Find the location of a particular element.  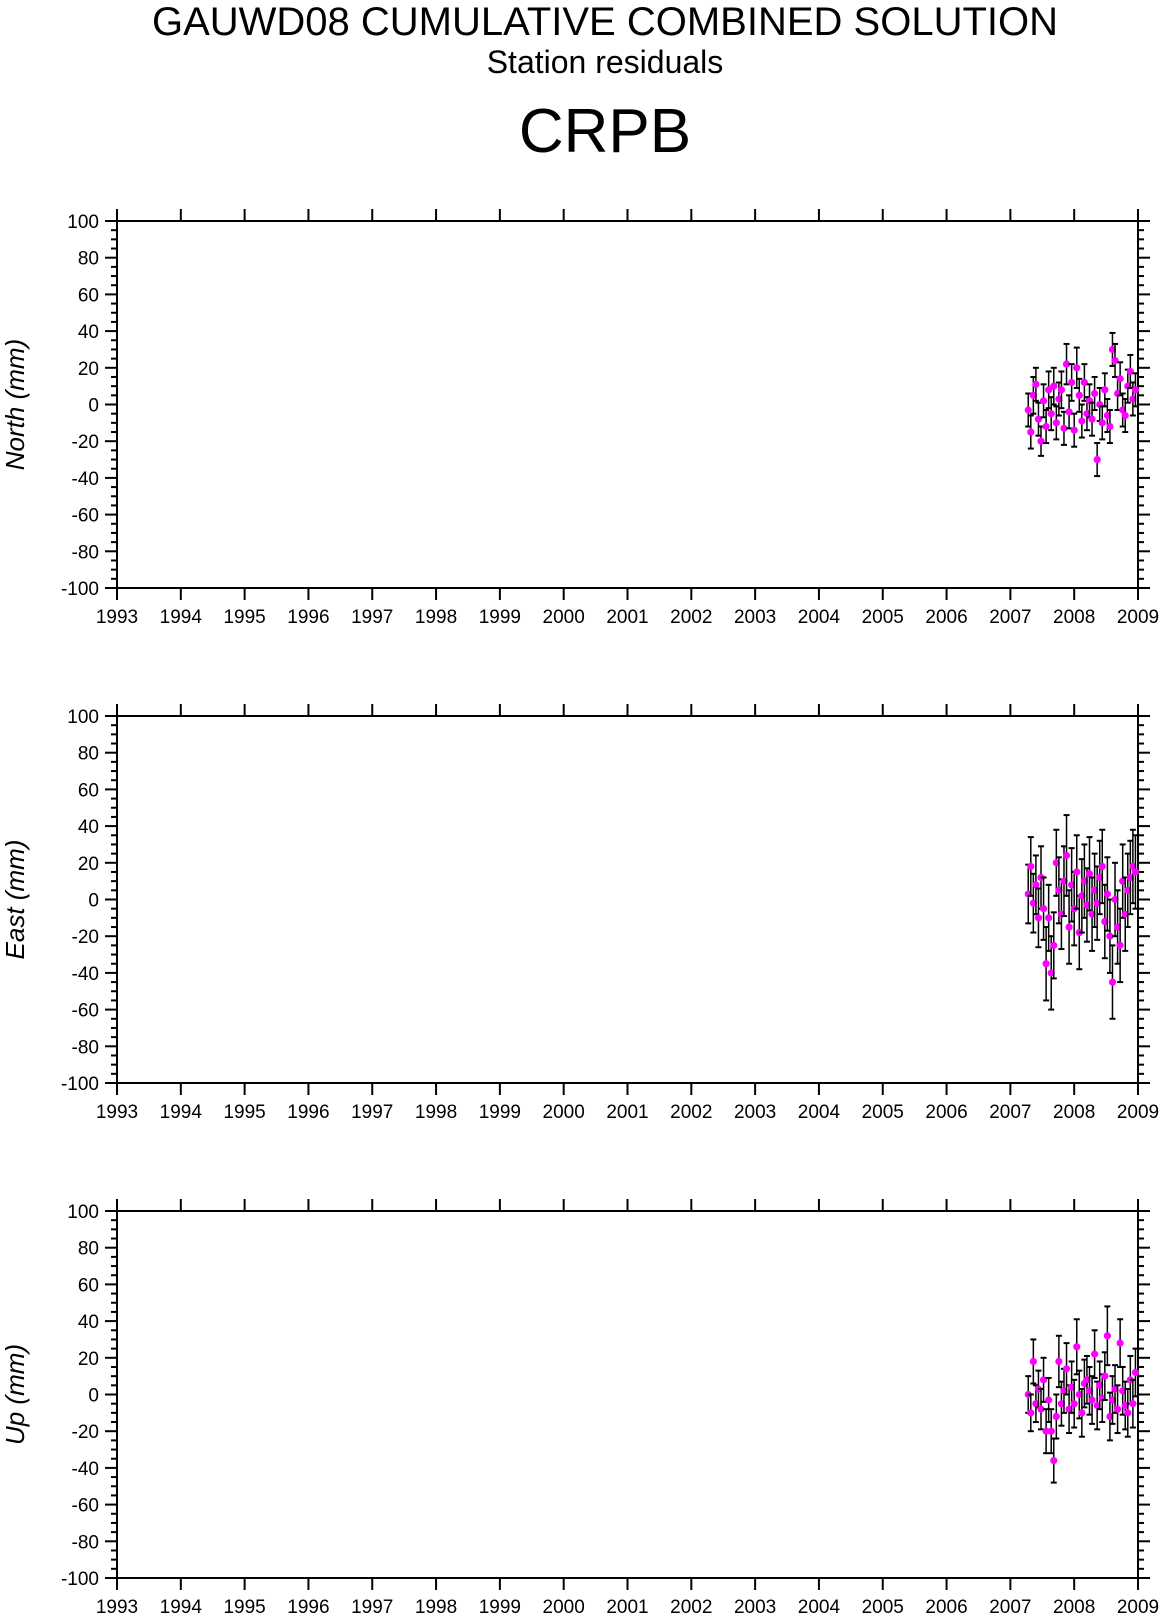

x-tick-label: 1997 is located at coordinates (372, 1112).